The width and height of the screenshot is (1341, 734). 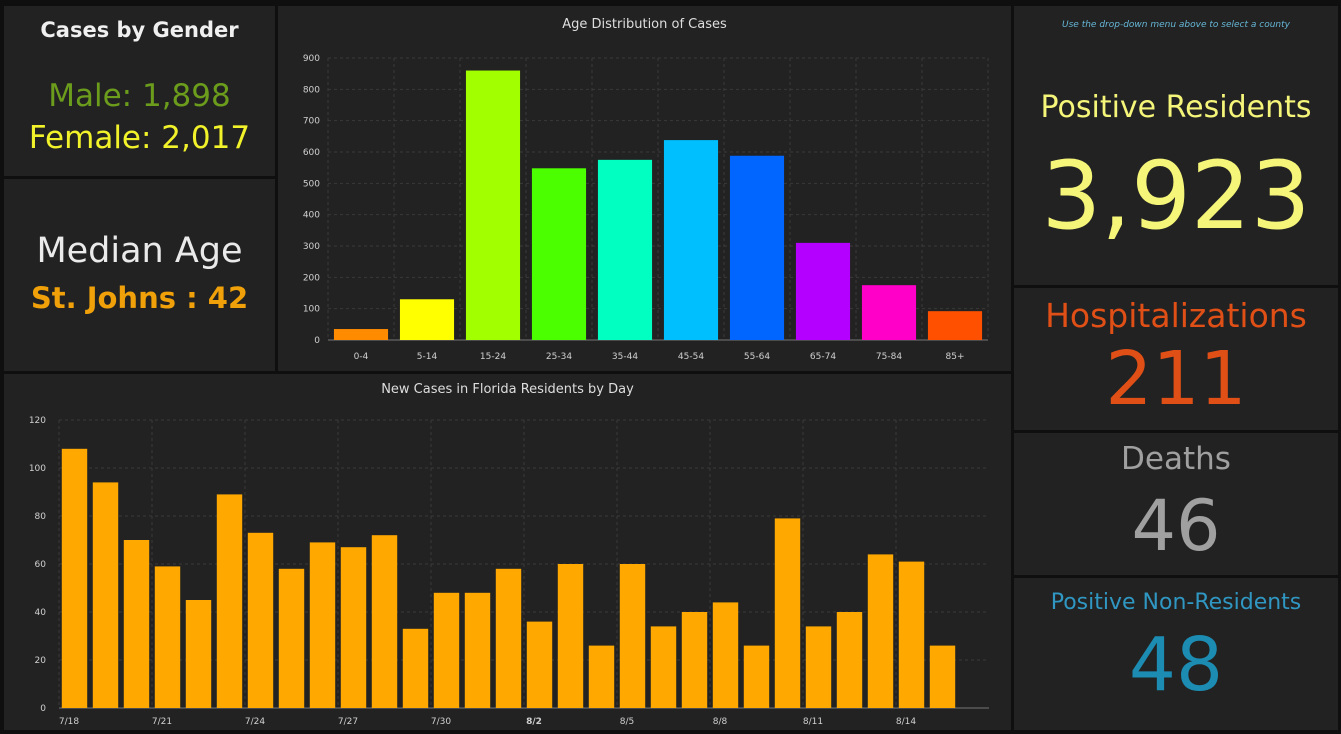 What do you see at coordinates (311, 278) in the screenshot?
I see `age-y-tick-label: 200` at bounding box center [311, 278].